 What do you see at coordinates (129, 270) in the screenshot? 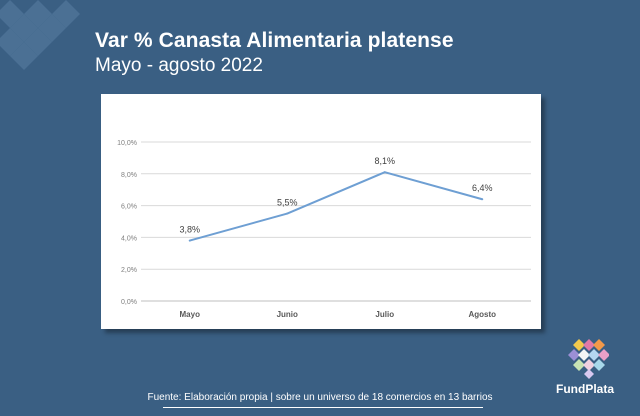
I see `y-tick-label: 2,0%` at bounding box center [129, 270].